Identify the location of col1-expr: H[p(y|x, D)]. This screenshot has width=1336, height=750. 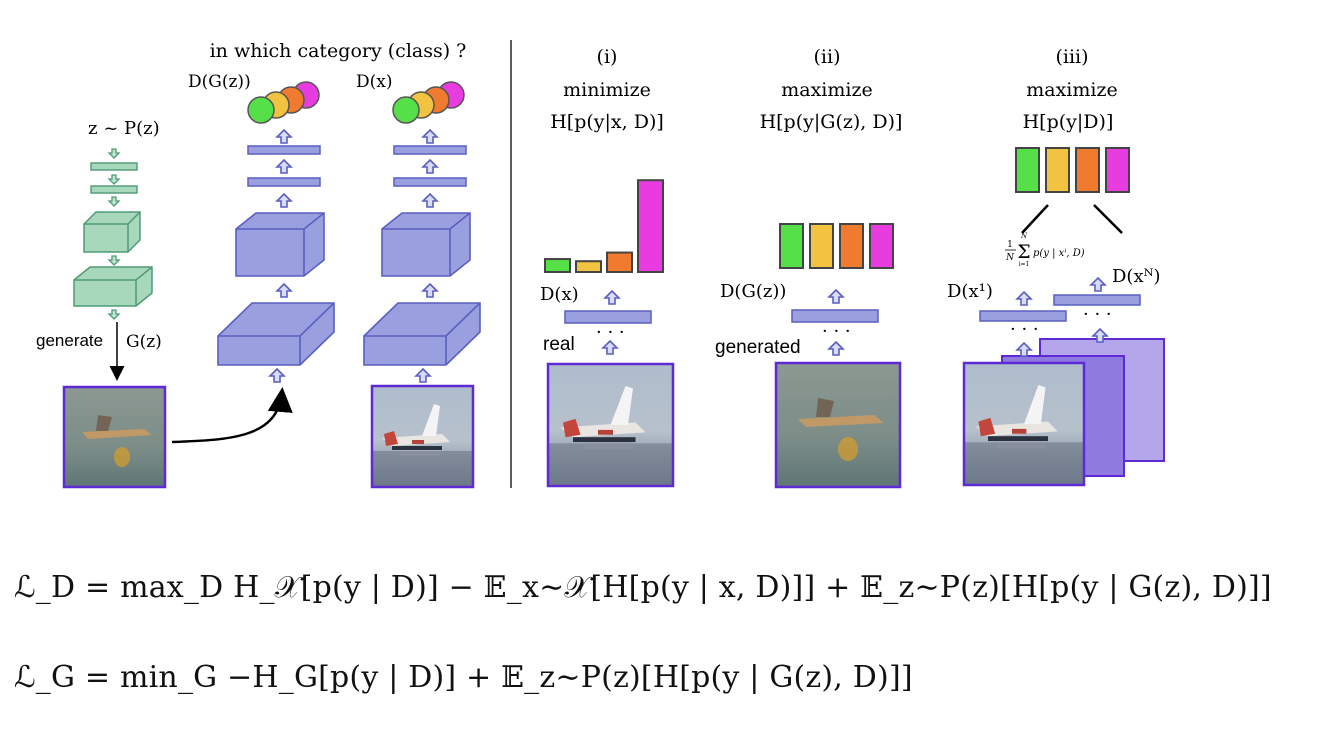
(607, 122).